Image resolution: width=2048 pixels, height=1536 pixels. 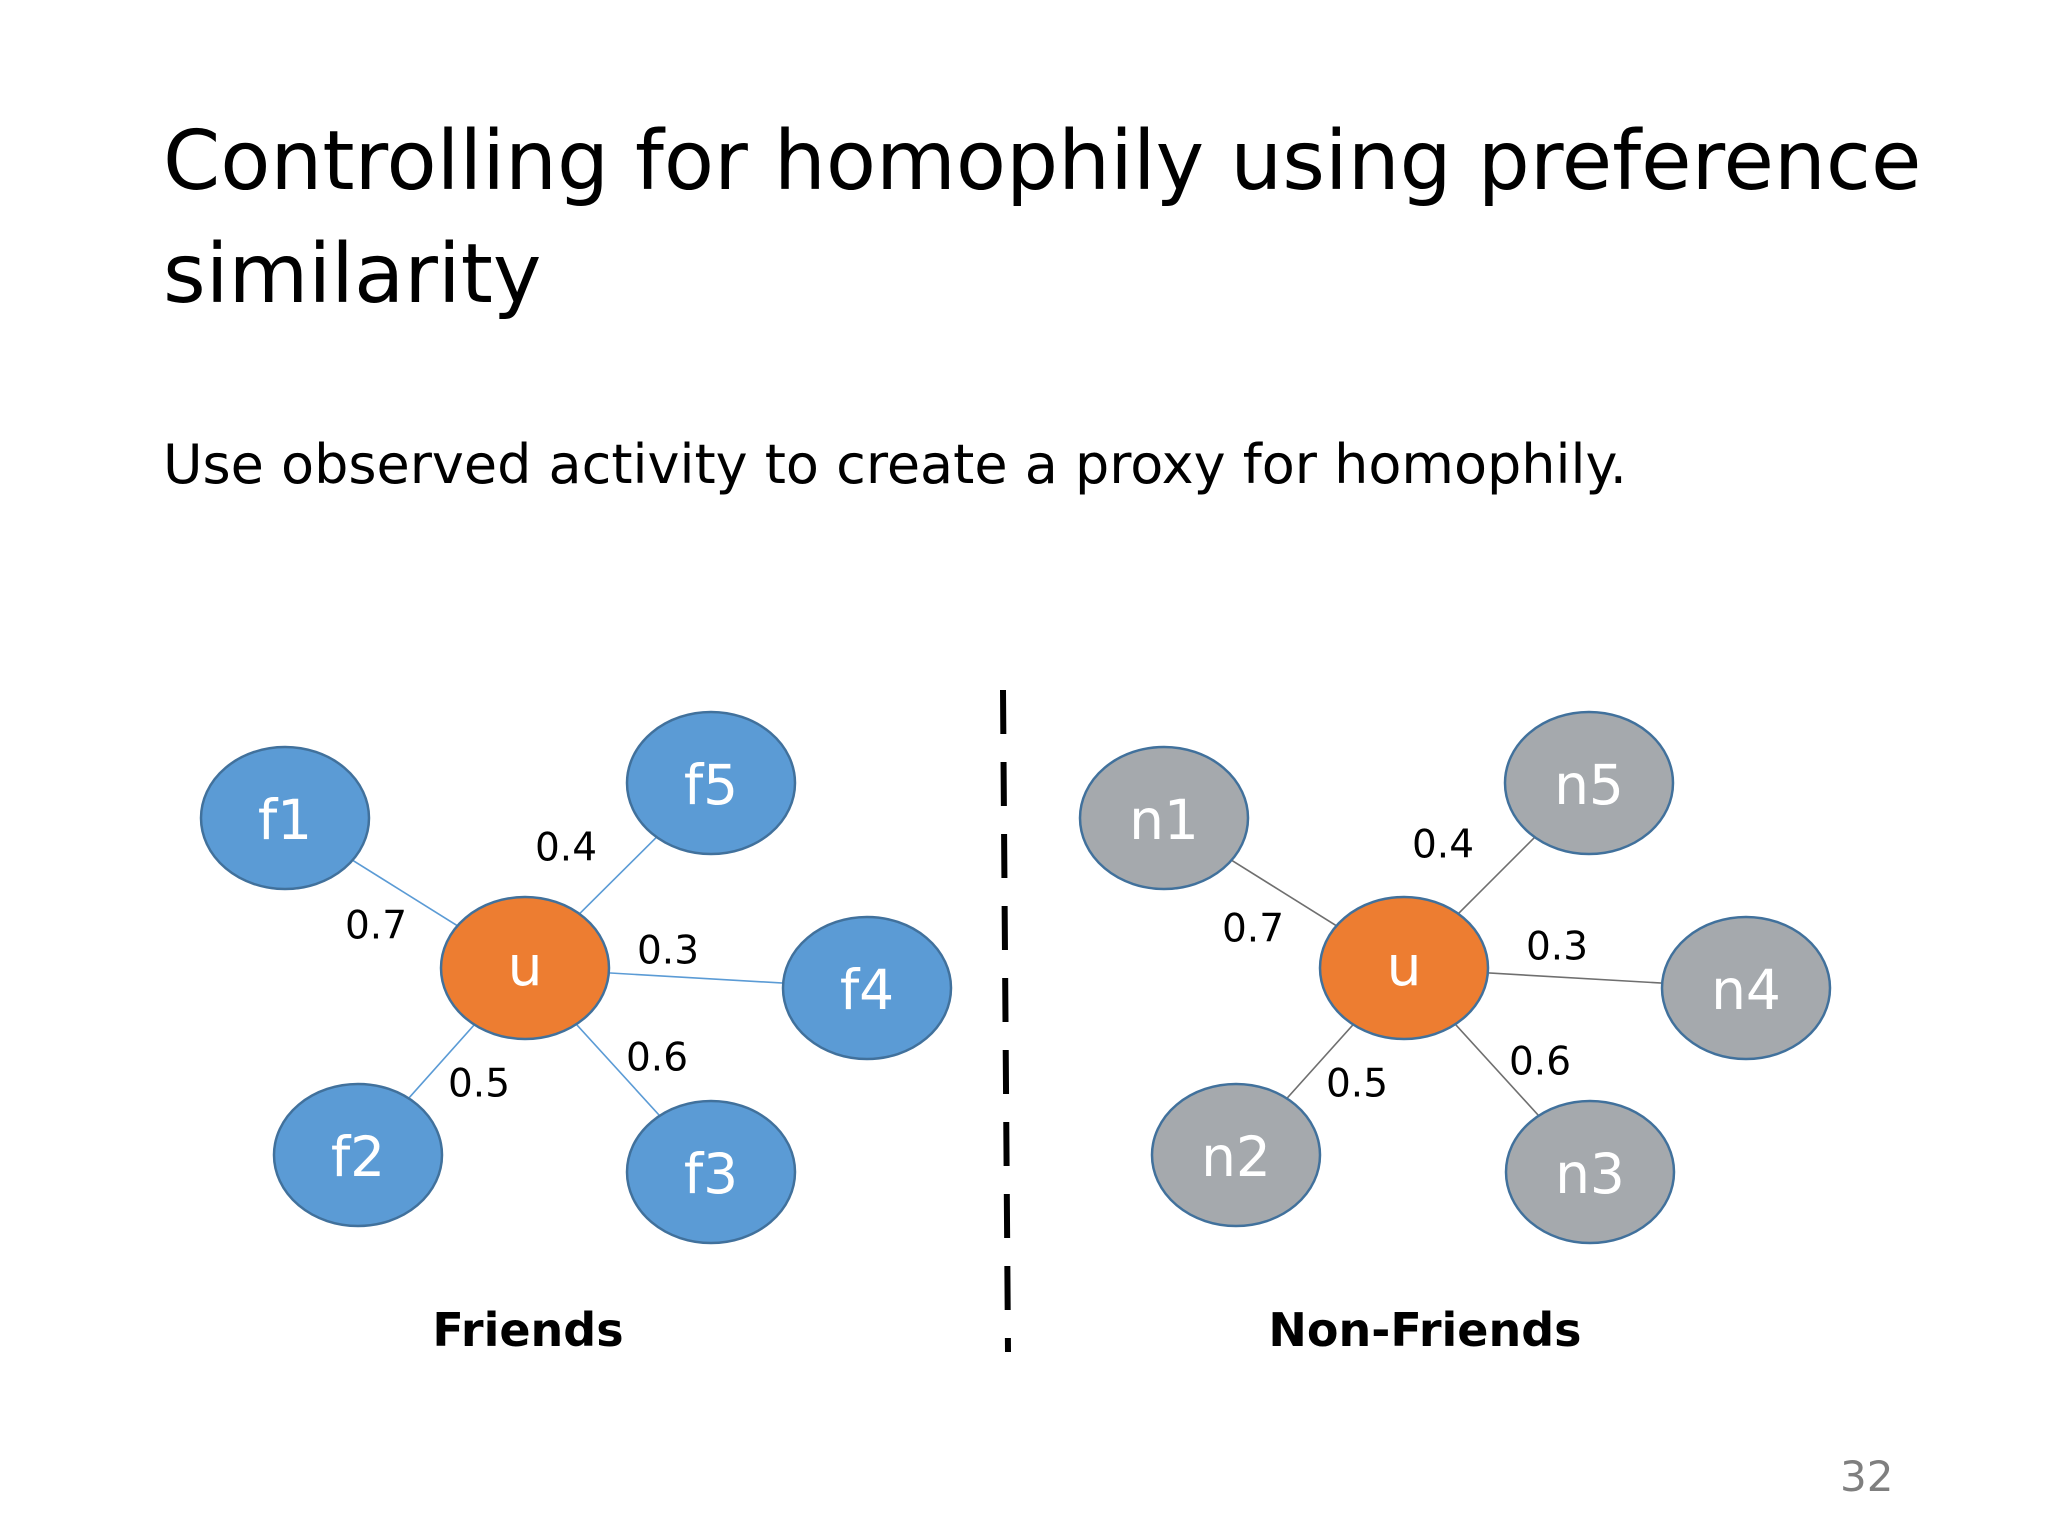 I want to click on nonfriends-edge-weight-n5: 0.4, so click(x=1443, y=845).